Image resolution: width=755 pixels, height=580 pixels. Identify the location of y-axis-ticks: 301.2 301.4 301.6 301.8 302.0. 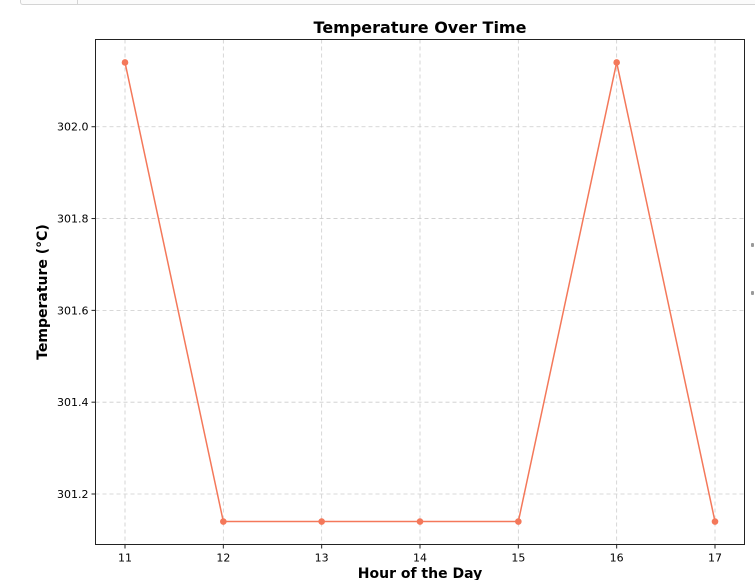
(76, 311).